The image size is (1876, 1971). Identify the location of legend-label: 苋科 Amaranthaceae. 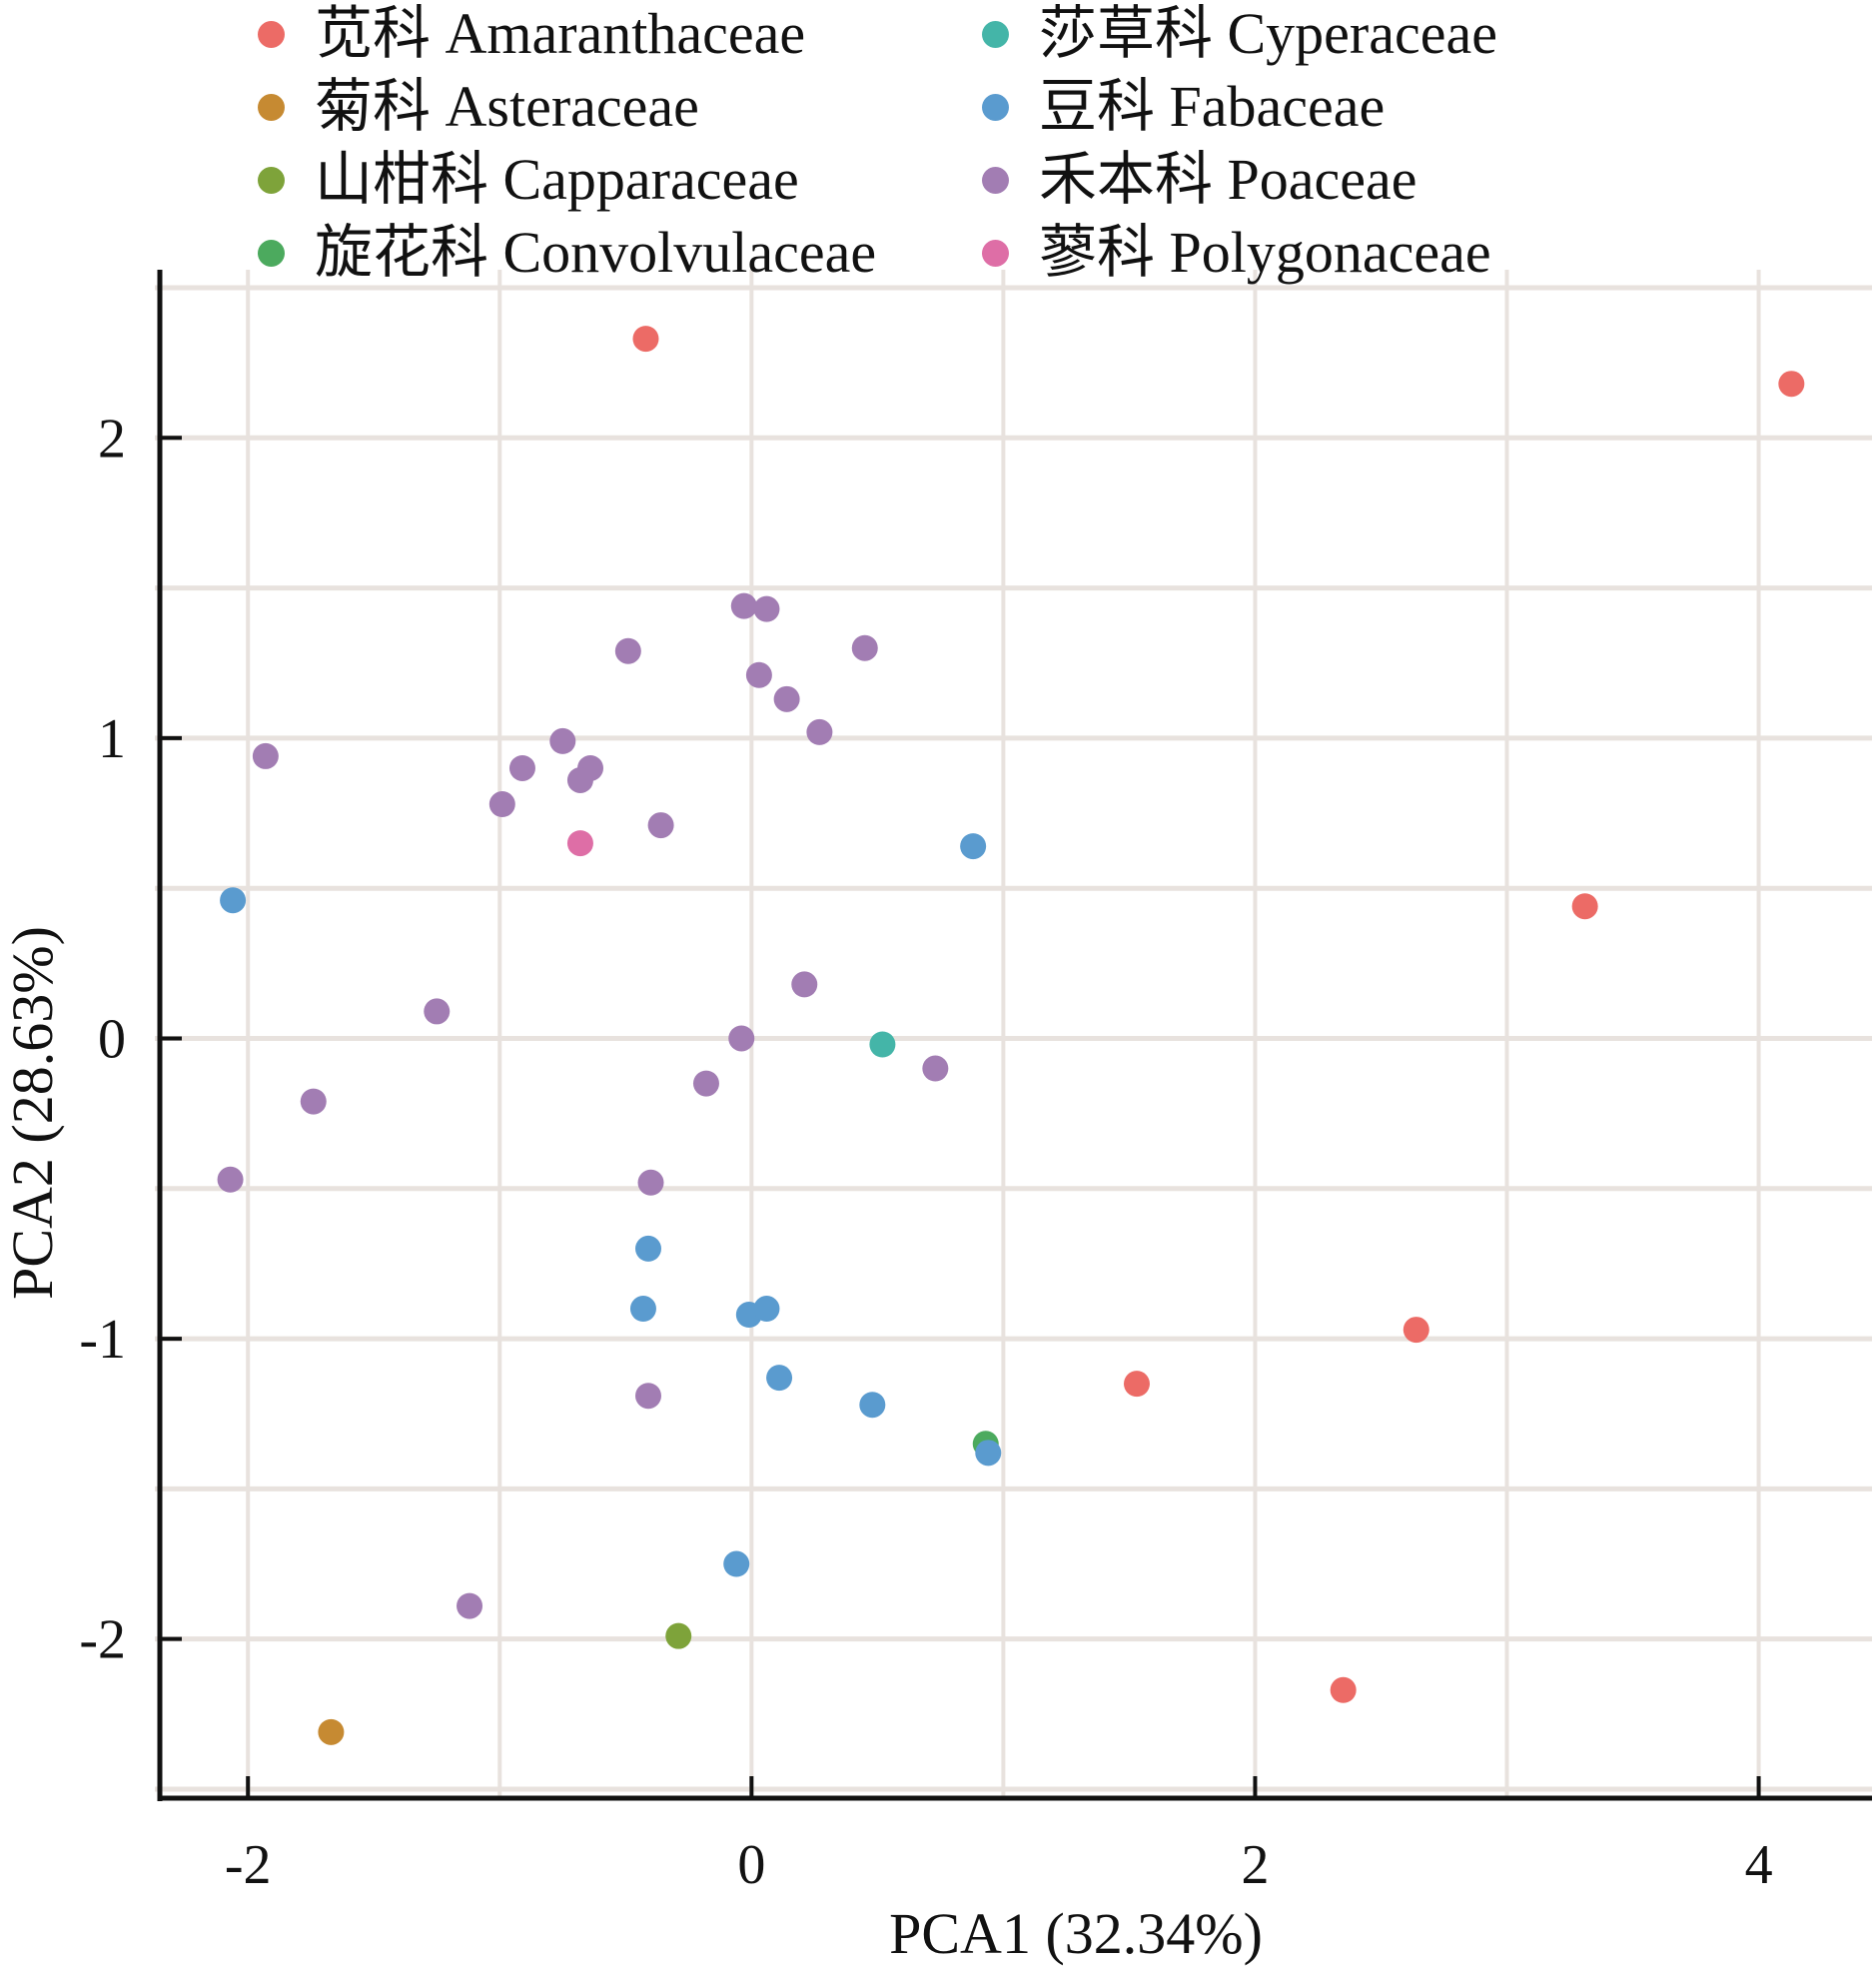
(560, 33).